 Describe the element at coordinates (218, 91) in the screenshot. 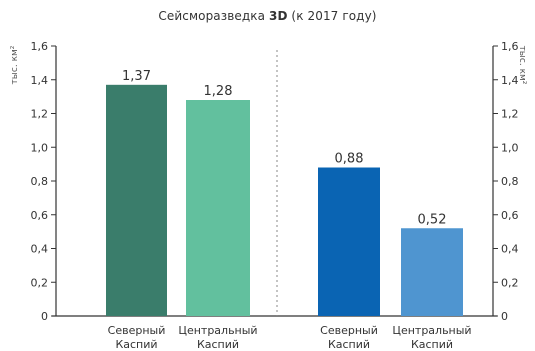

I see `bar-value-label: 1,28` at that location.